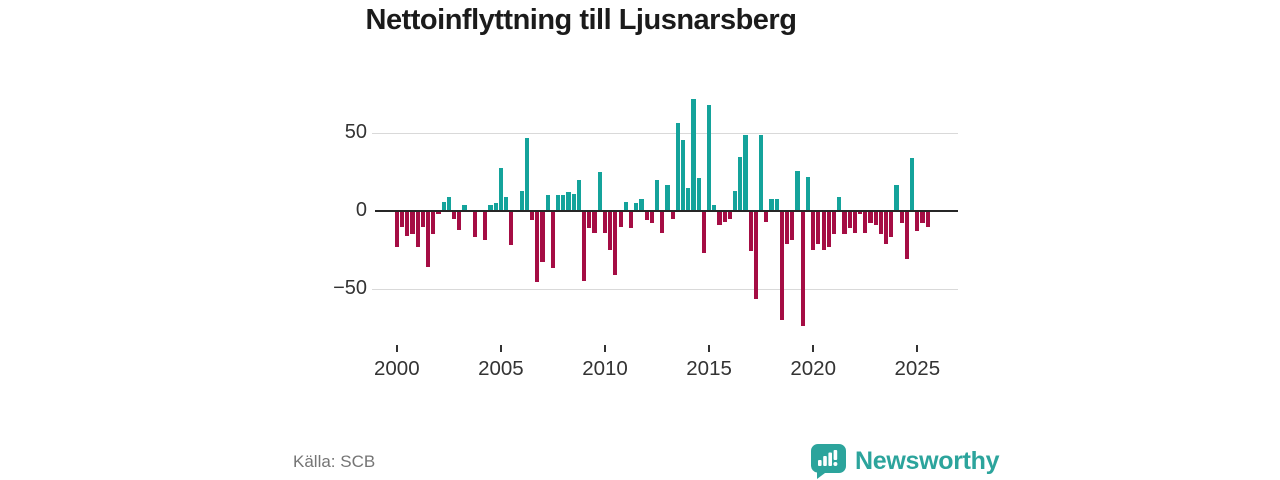  What do you see at coordinates (782, 265) in the screenshot?
I see `bar-2018Q3` at bounding box center [782, 265].